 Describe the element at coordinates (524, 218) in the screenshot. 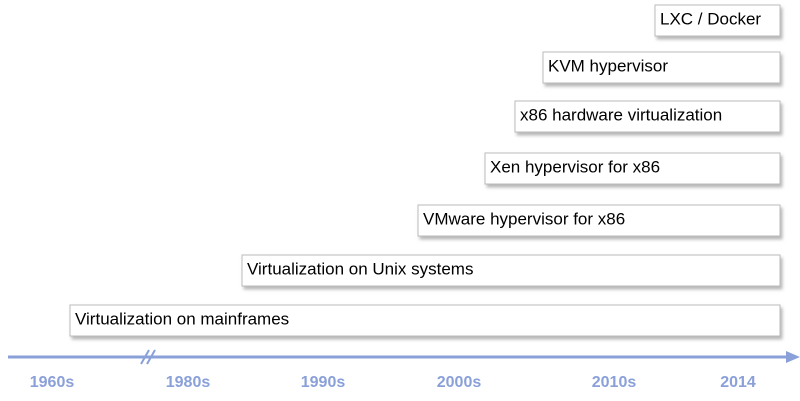

I see `timeline-label: VMware hypervisor for x86` at that location.